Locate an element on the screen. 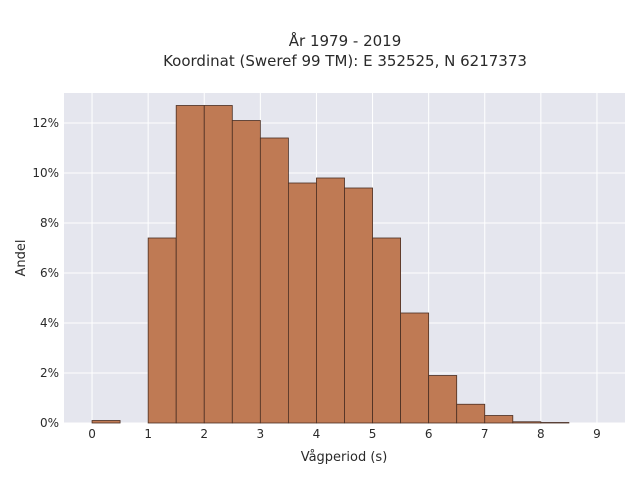 This screenshot has width=640, height=480. x-tick-label: 9 is located at coordinates (597, 434).